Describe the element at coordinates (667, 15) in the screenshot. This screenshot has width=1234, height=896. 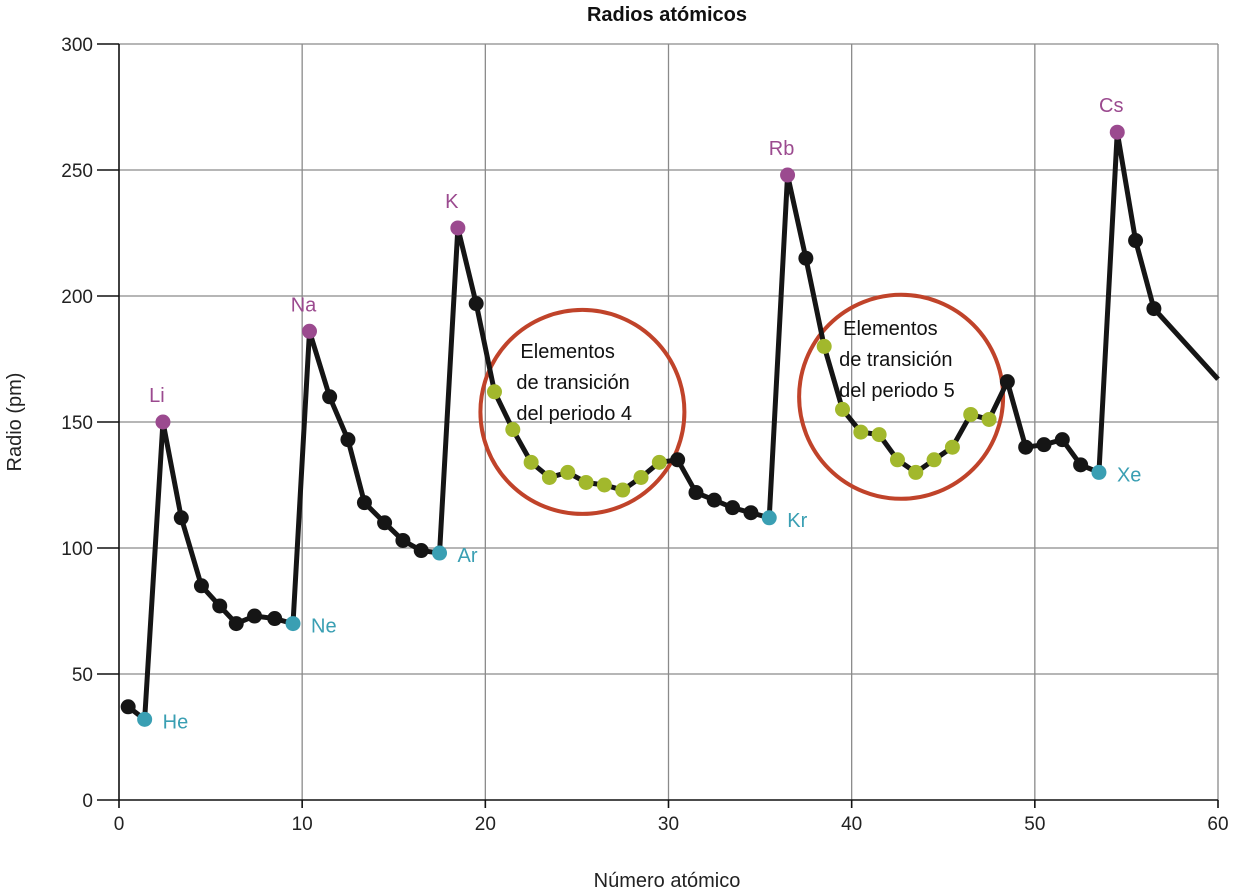
I see `chart-title: Radios atómicos` at that location.